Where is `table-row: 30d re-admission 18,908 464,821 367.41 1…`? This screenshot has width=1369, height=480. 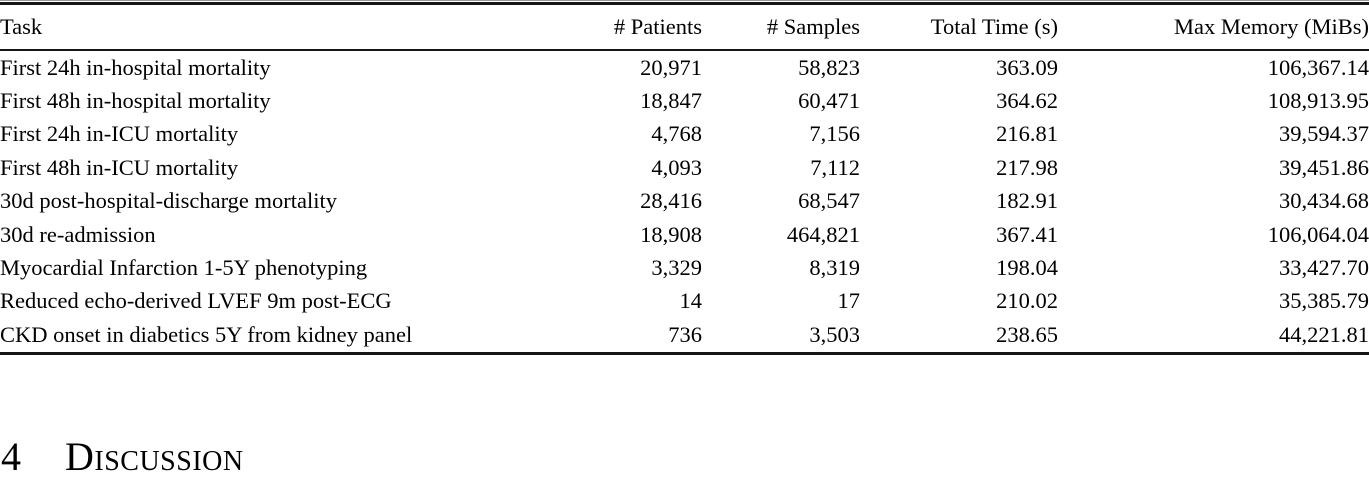 table-row: 30d re-admission 18,908 464,821 367.41 1… is located at coordinates (684, 234).